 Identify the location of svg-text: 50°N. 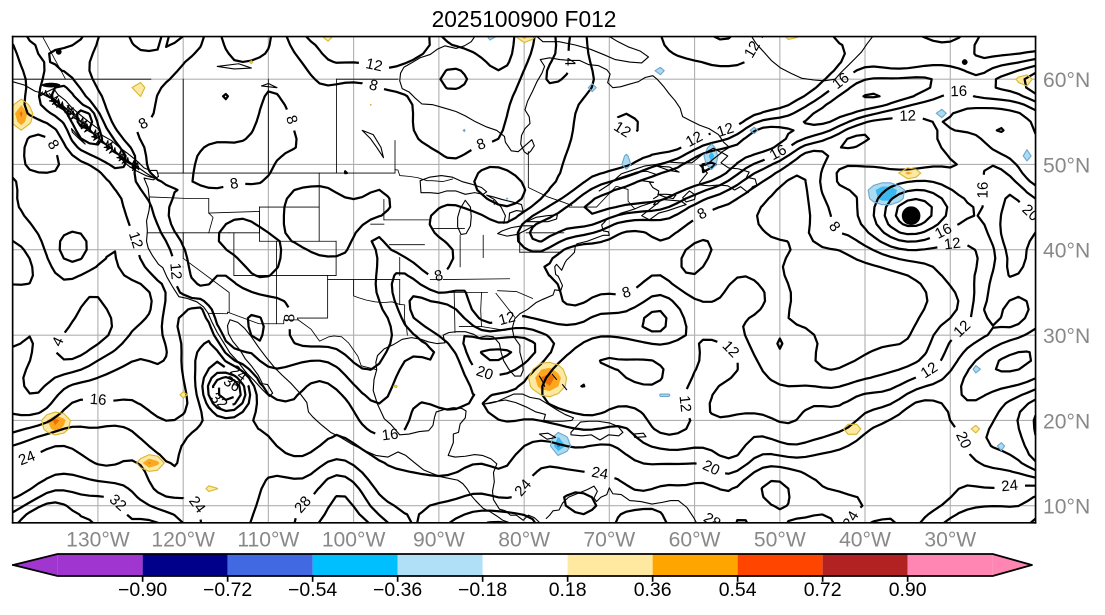
(1066, 165).